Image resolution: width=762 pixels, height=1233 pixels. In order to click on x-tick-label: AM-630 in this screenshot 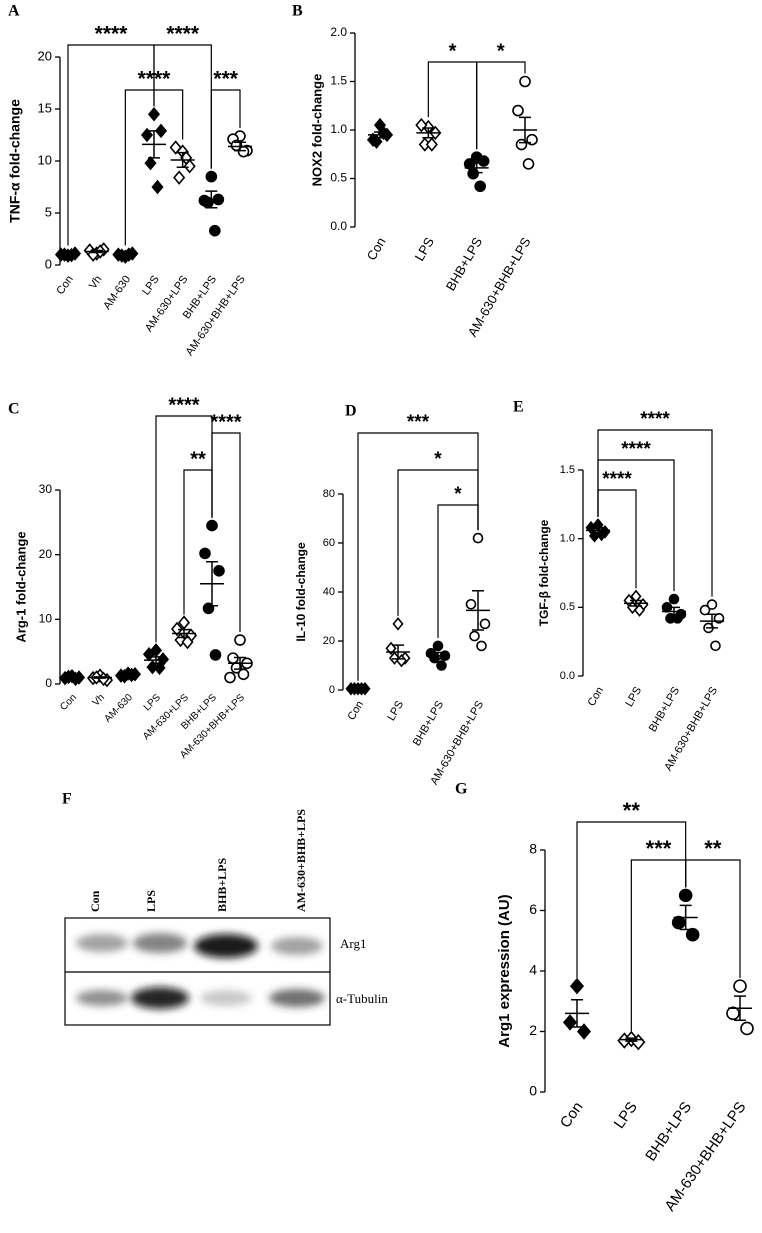, I will do `click(118, 708)`.